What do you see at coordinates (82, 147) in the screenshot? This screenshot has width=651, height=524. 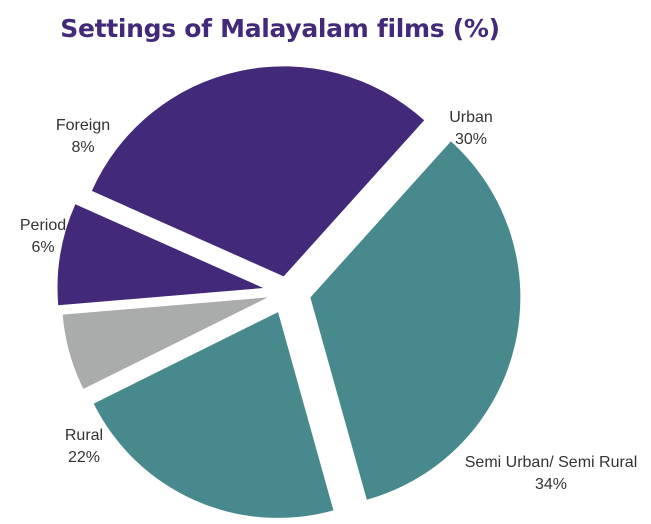 I see `slice-value-foreign: 8%` at bounding box center [82, 147].